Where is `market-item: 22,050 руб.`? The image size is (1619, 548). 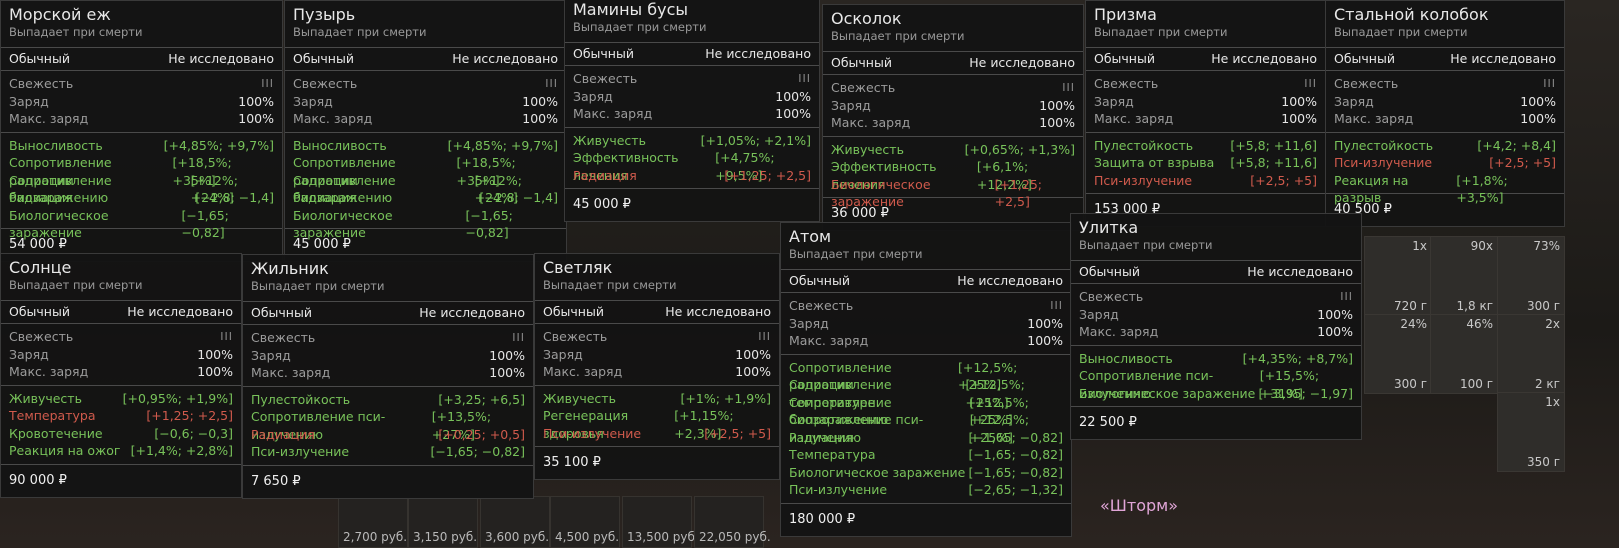 market-item: 22,050 руб. is located at coordinates (732, 522).